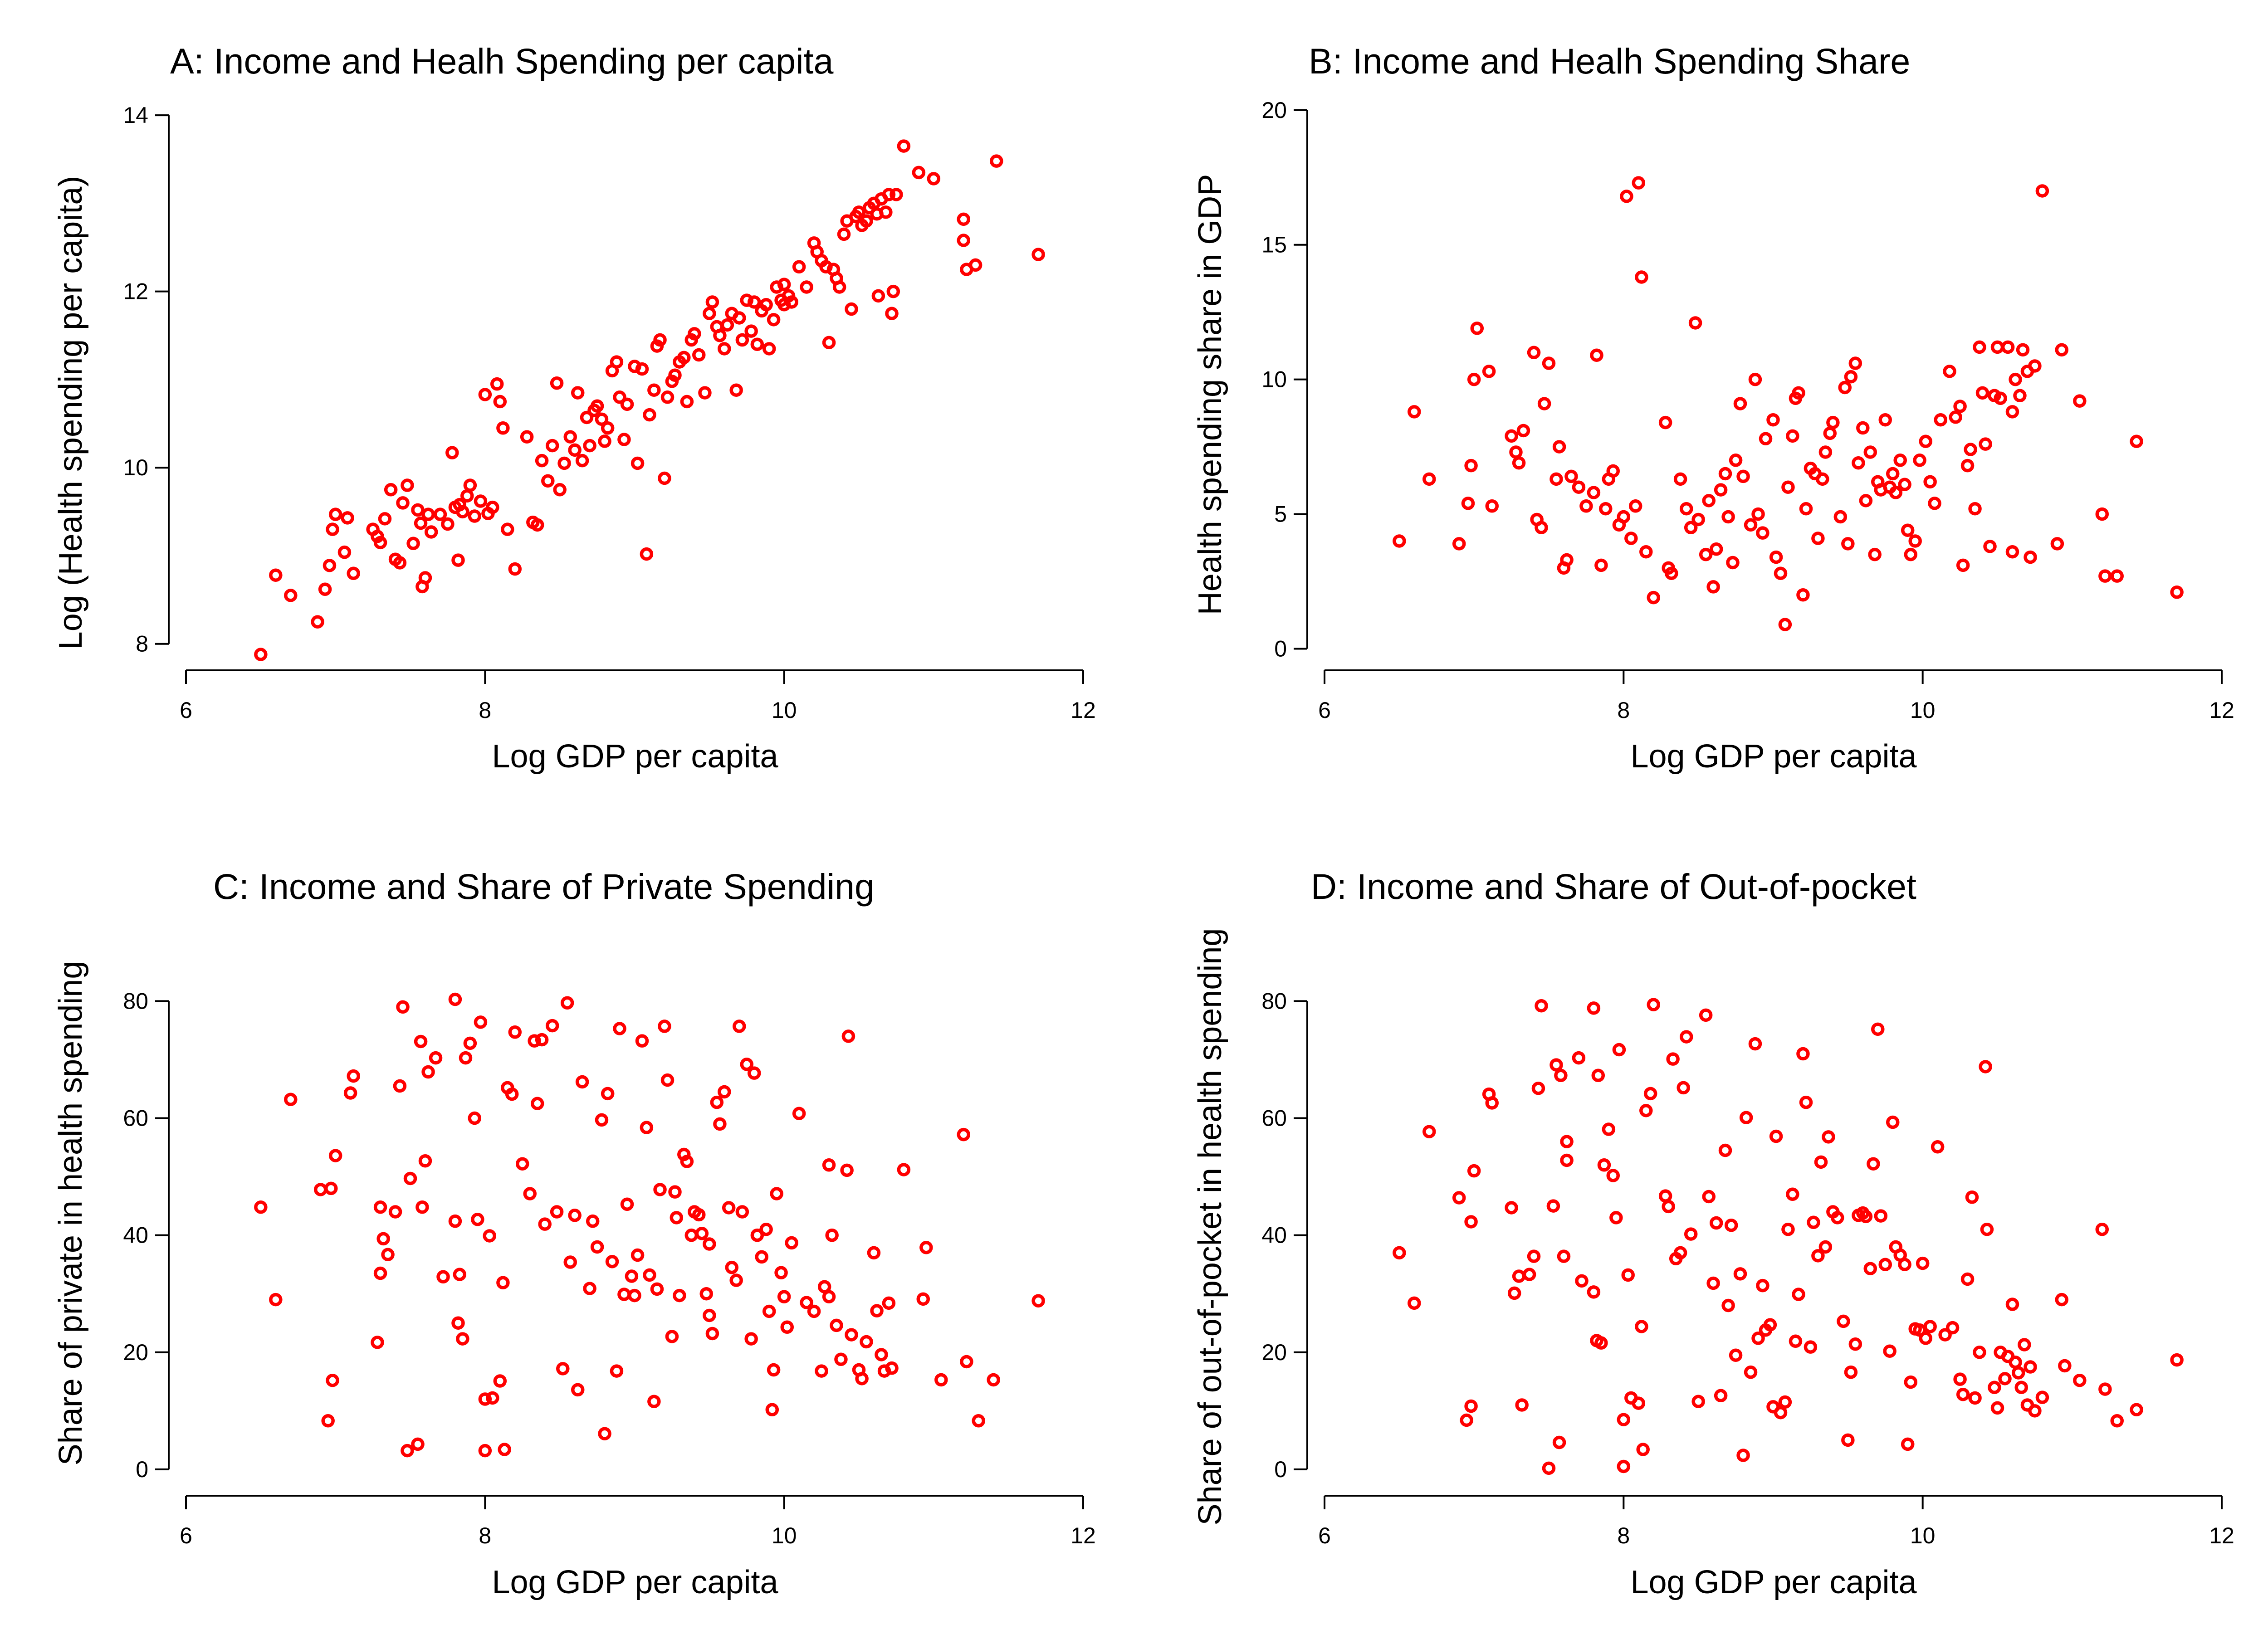 The width and height of the screenshot is (2268, 1649). What do you see at coordinates (650, 400) in the screenshot?
I see `panel-a-points` at bounding box center [650, 400].